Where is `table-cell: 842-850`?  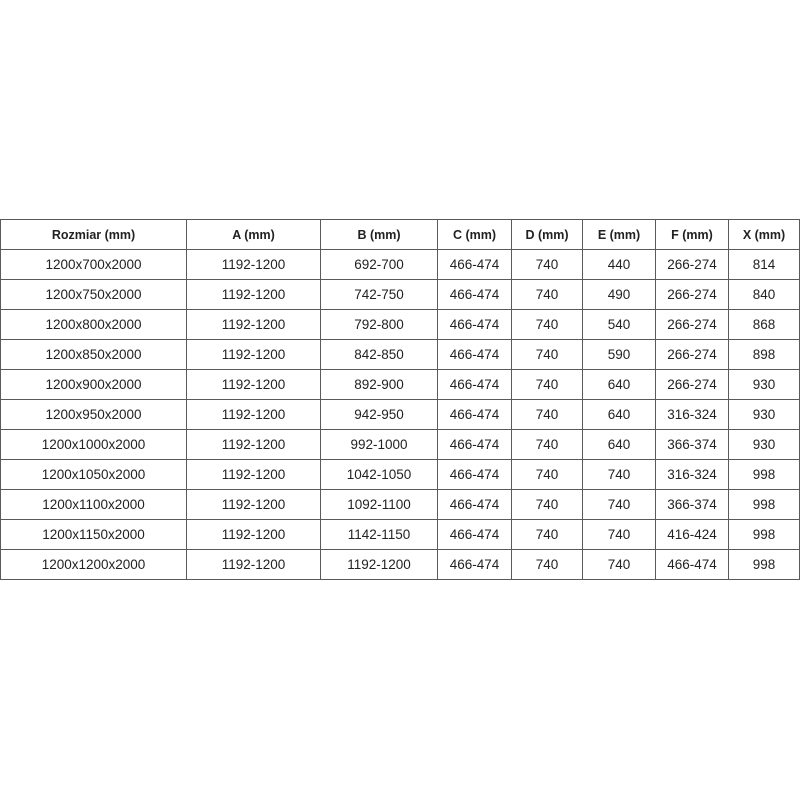
table-cell: 842-850 is located at coordinates (379, 354).